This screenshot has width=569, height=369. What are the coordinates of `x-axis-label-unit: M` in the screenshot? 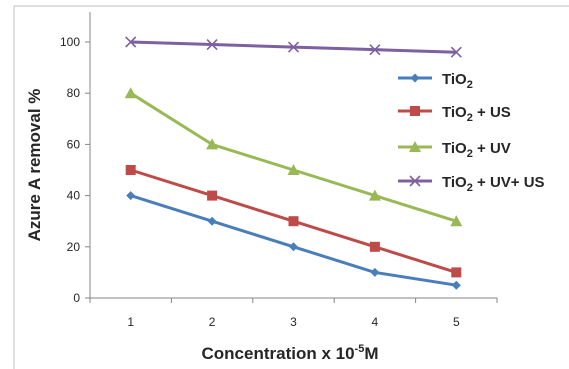 It's located at (371, 353).